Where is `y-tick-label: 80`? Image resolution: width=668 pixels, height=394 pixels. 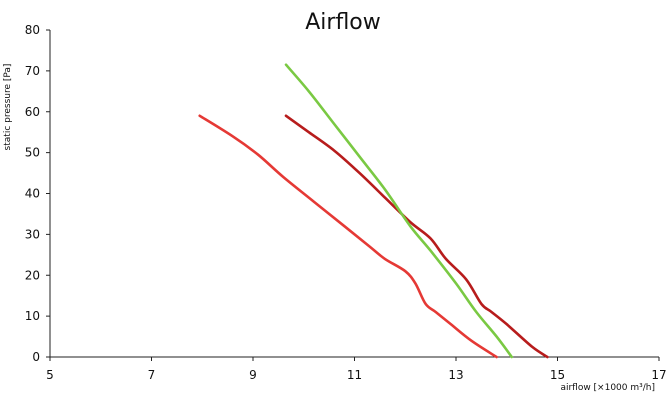
y-tick-label: 80 is located at coordinates (32, 30).